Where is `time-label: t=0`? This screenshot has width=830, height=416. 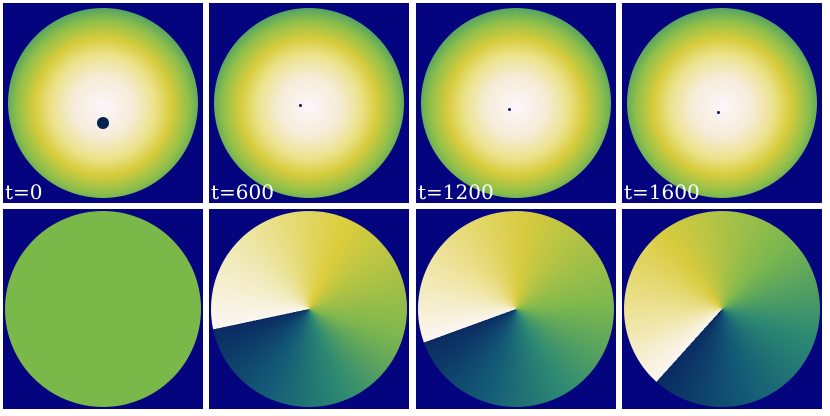
time-label: t=0 is located at coordinates (24, 191).